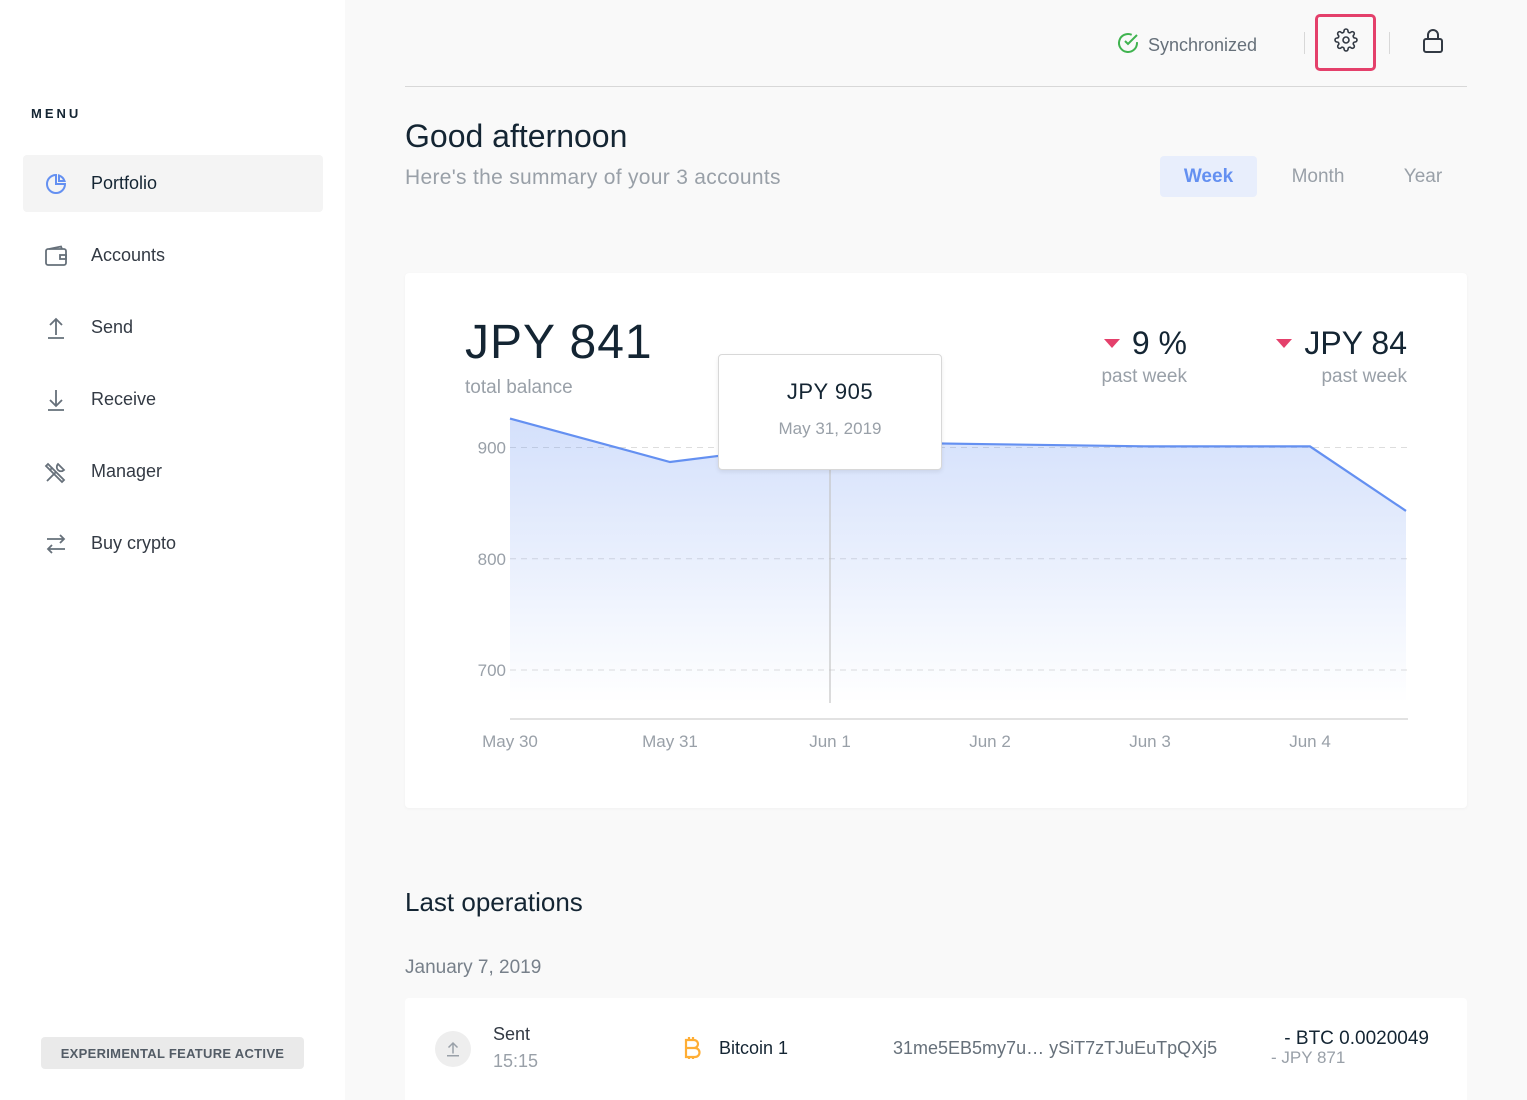  Describe the element at coordinates (990, 741) in the screenshot. I see `x-tick-label: Jun 2` at that location.